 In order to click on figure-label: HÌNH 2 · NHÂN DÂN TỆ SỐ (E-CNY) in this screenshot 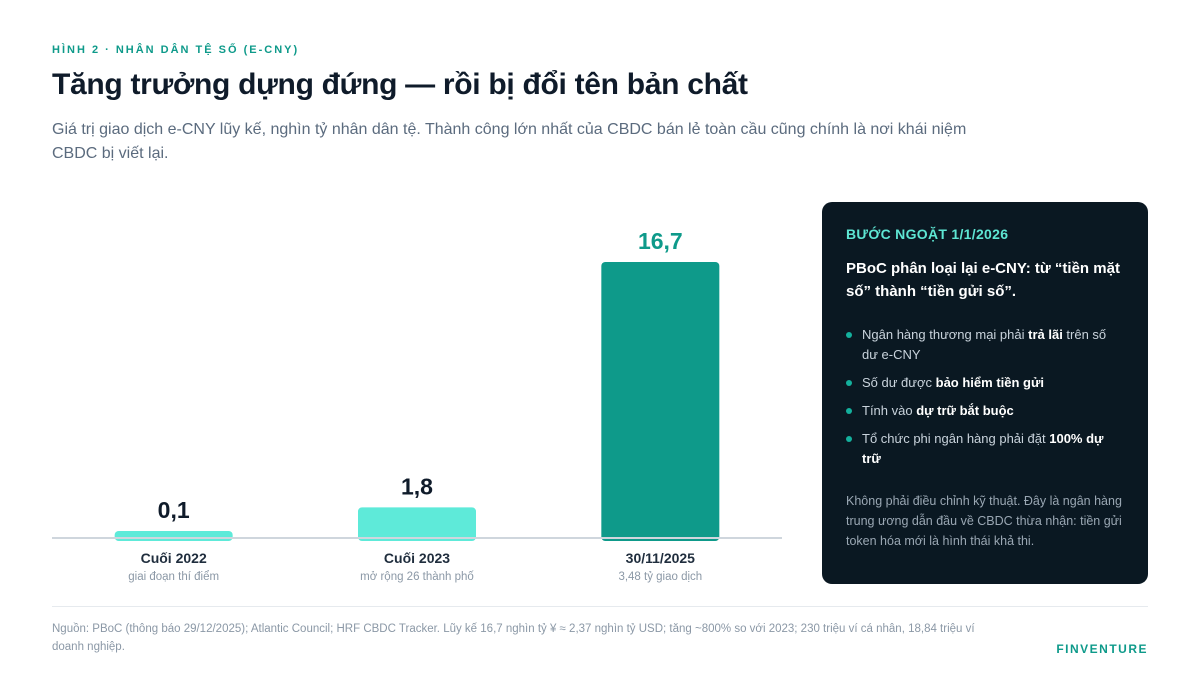, I will do `click(176, 50)`.